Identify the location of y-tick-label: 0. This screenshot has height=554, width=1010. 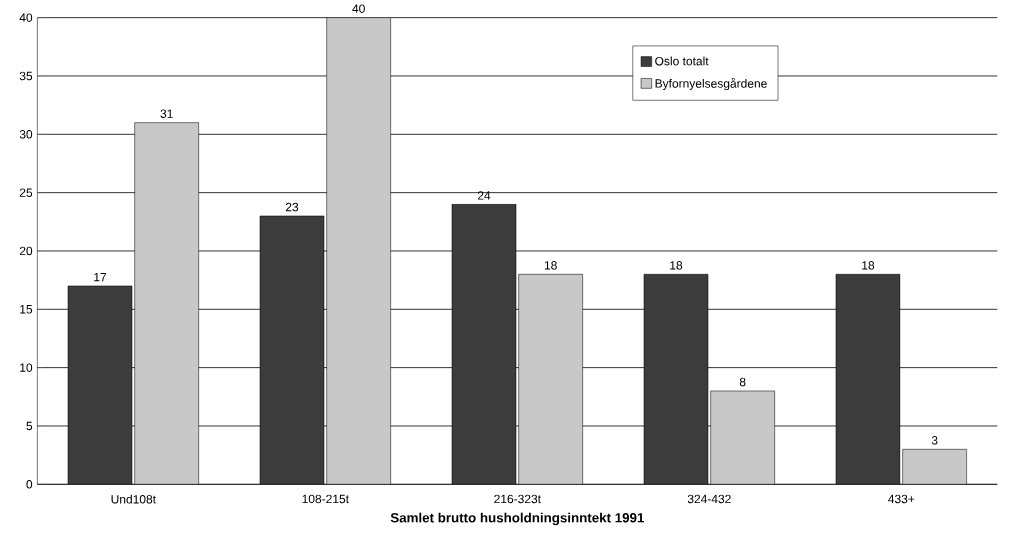
(29, 484).